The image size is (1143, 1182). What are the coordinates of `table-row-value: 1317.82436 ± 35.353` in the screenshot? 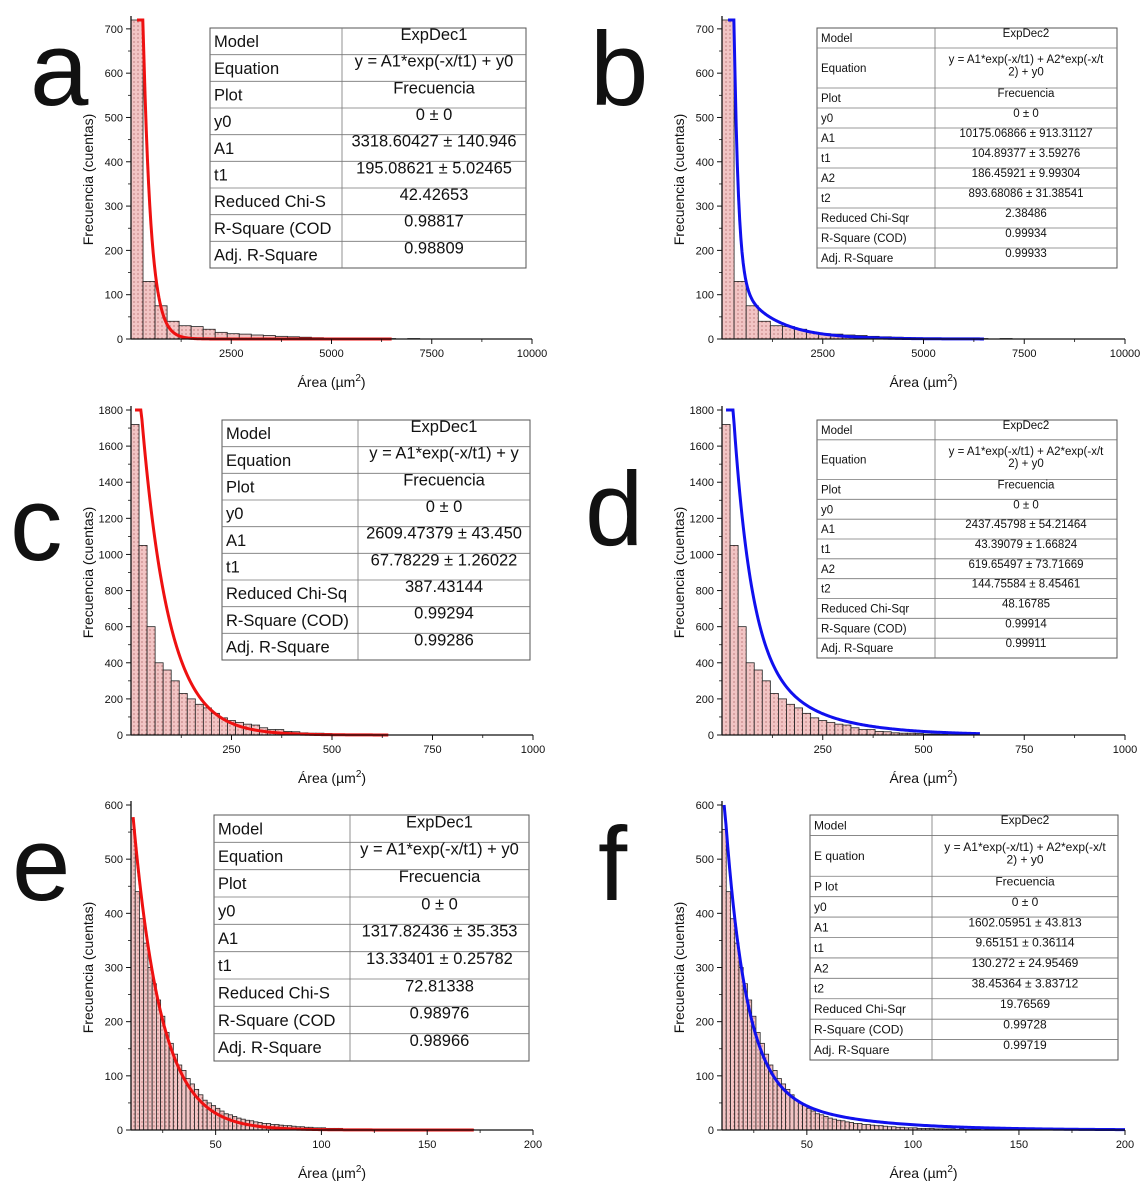 It's located at (440, 932).